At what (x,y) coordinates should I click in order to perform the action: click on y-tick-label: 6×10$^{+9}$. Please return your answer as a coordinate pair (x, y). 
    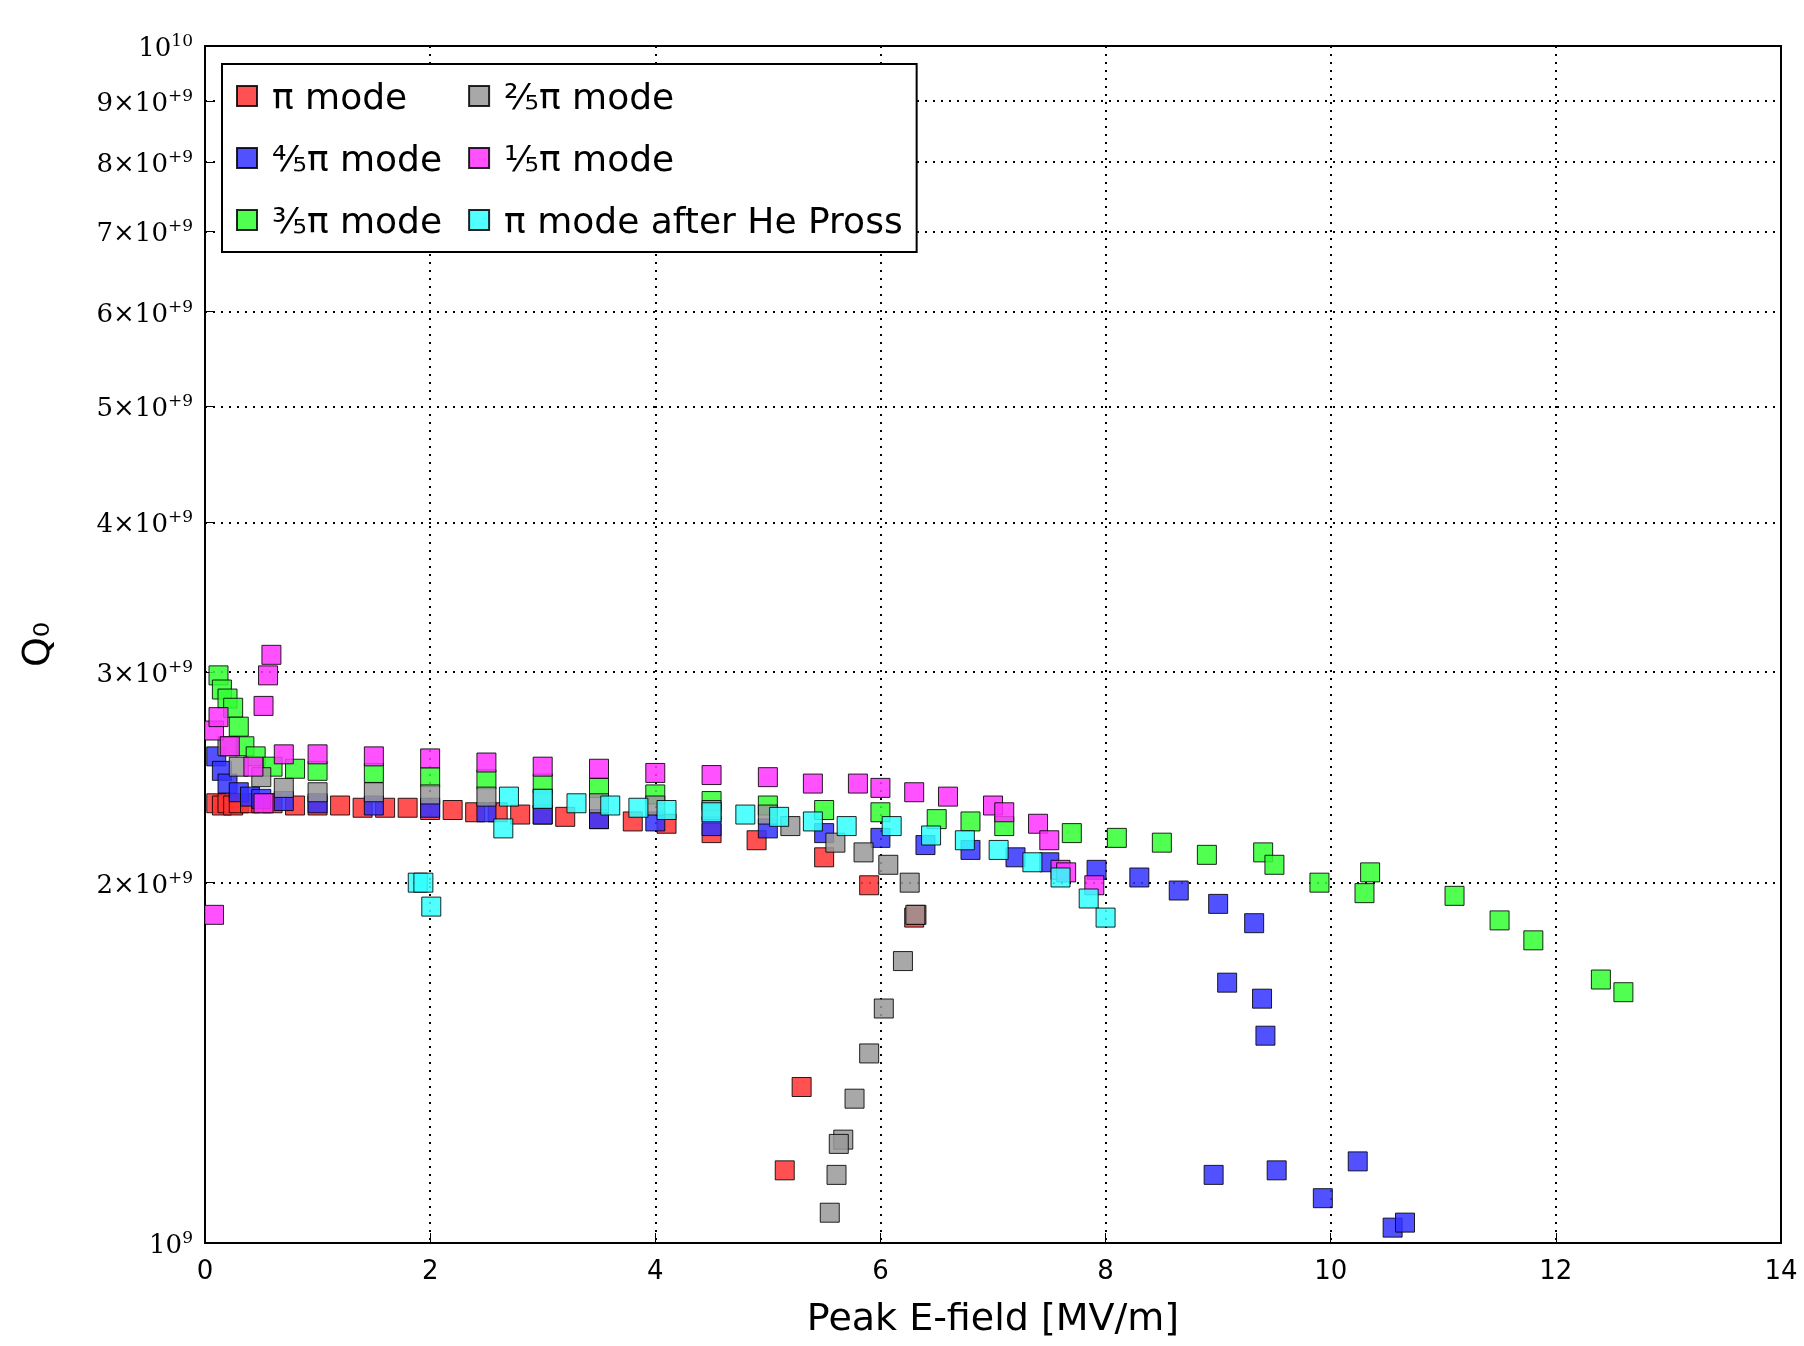
    Looking at the image, I should click on (144, 311).